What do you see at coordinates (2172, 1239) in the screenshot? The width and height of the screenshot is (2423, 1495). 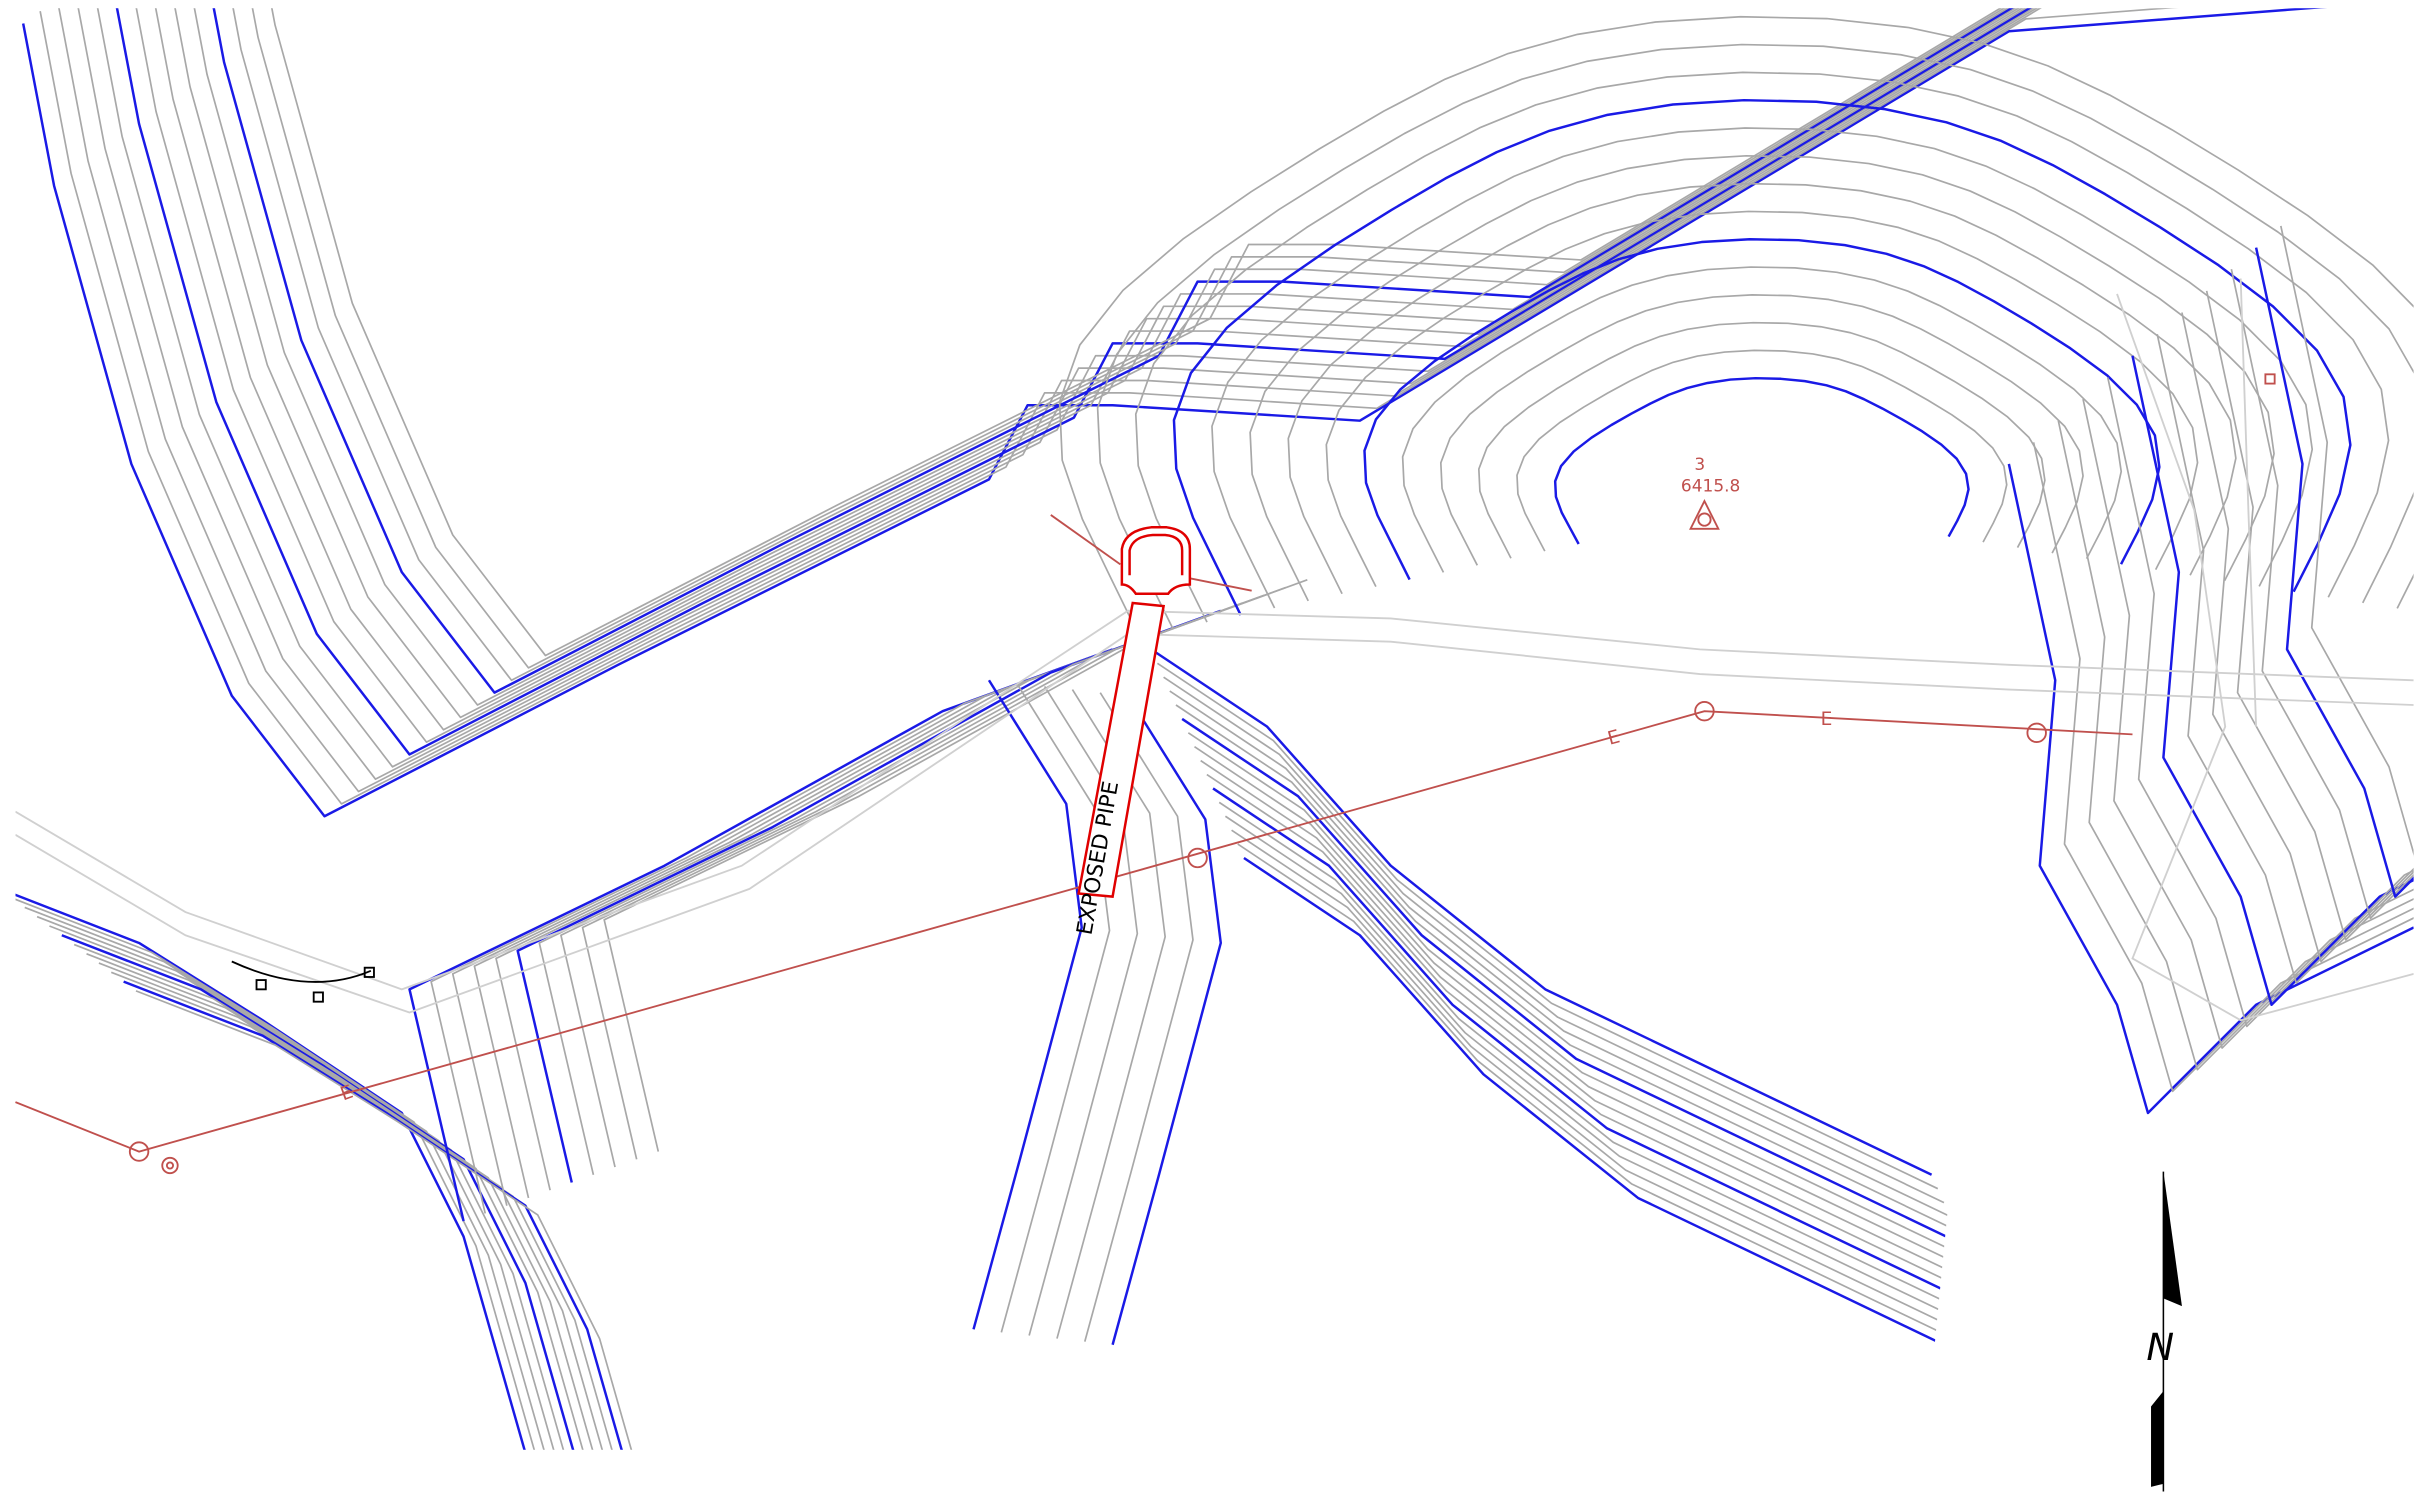 I see `arrow-head` at bounding box center [2172, 1239].